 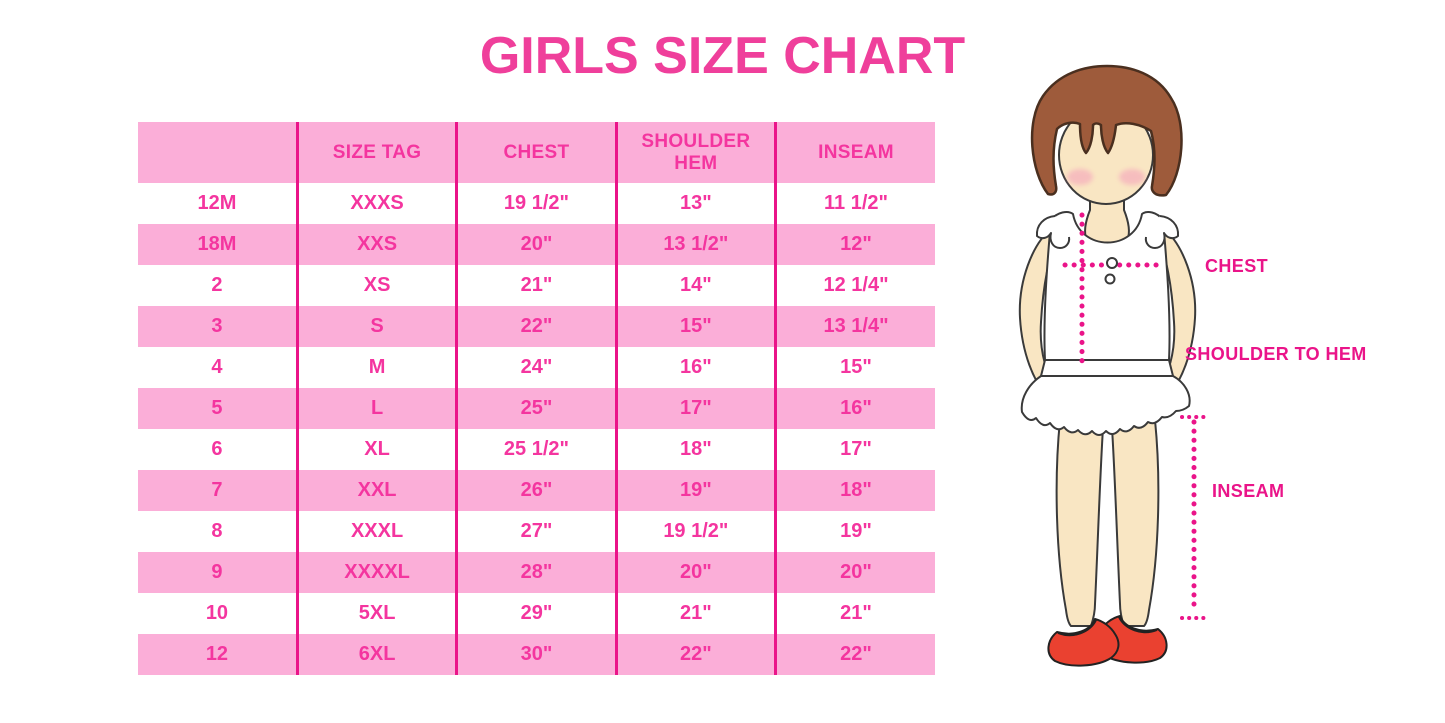 I want to click on table-row: 12 6XL 30" 22" 22", so click(x=536, y=654).